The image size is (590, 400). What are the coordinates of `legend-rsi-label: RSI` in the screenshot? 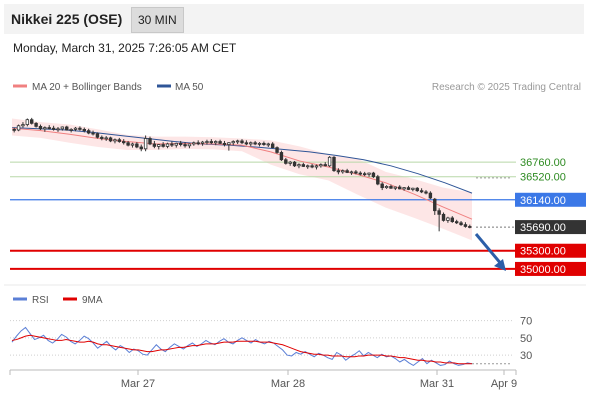 It's located at (40, 300).